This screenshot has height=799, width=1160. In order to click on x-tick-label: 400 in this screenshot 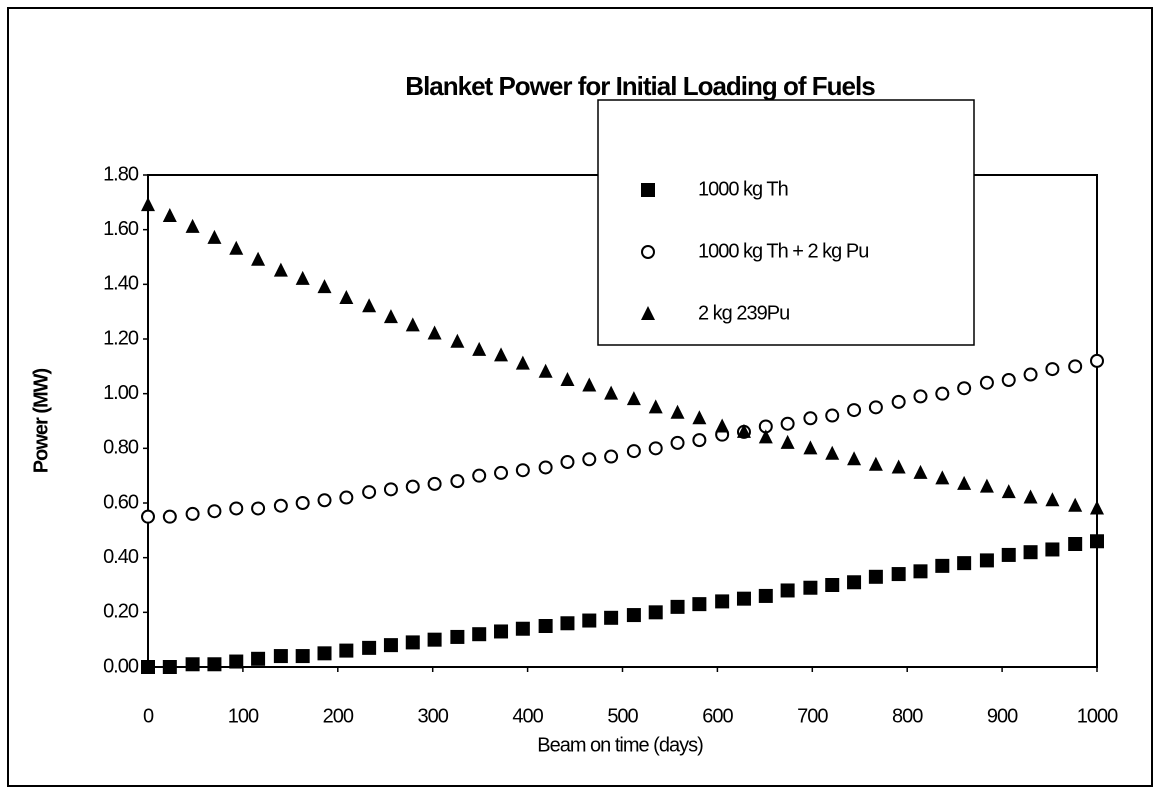, I will do `click(527, 716)`.